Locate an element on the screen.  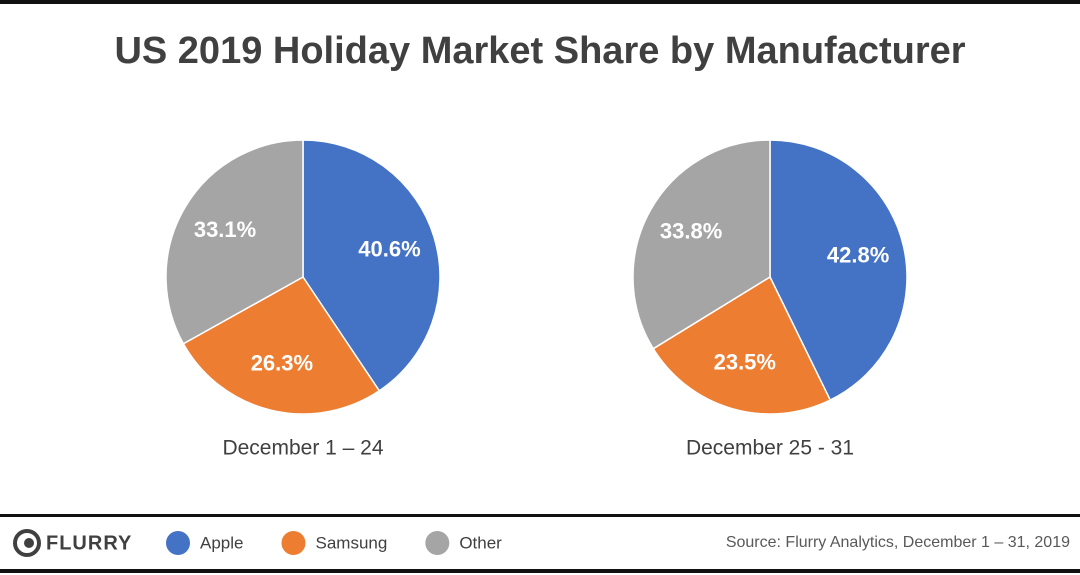
legend-label: Samsung is located at coordinates (351, 542).